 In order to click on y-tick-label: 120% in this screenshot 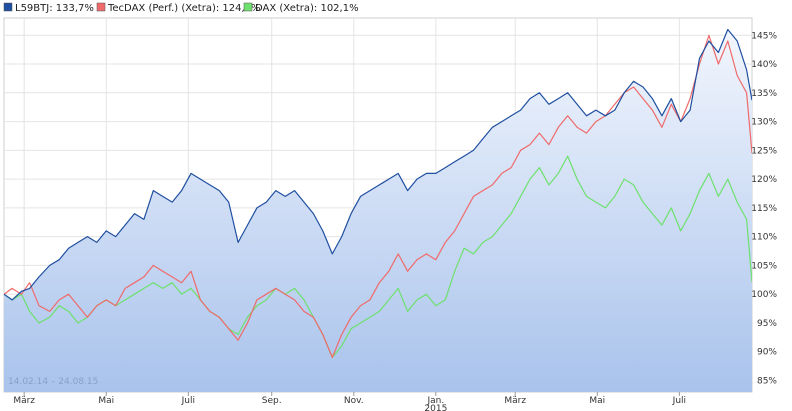, I will do `click(764, 180)`.